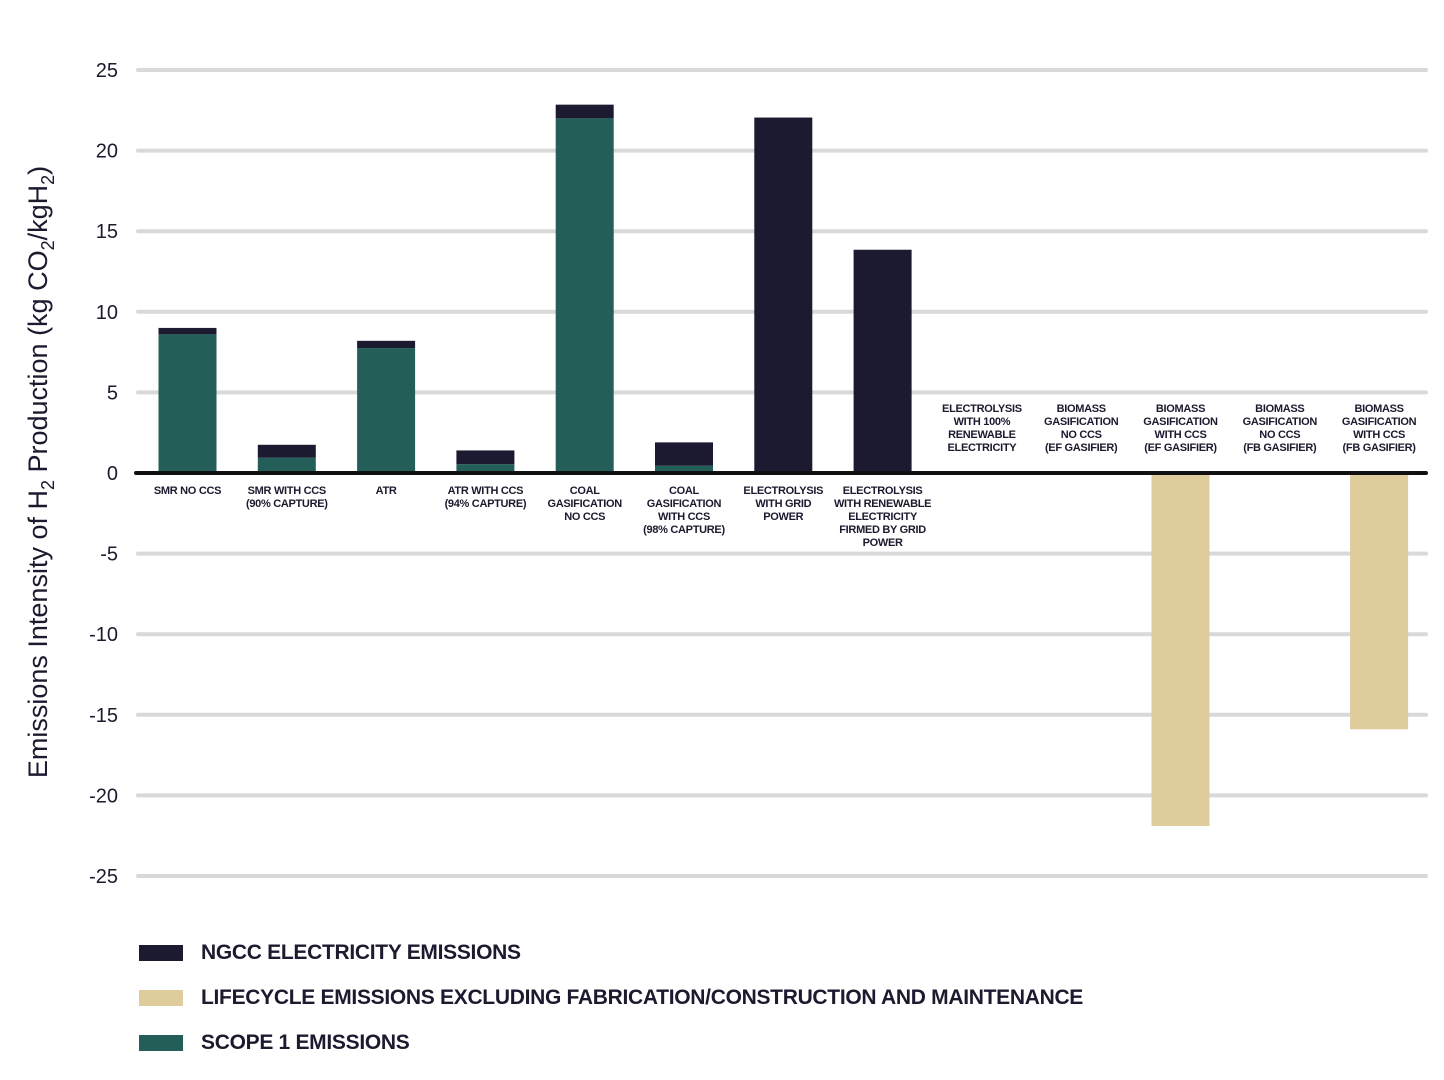 This screenshot has height=1080, width=1444. I want to click on y-axis-ticks: 25 20 15 10 5 0 -5 -10 -15 -20 -25, so click(103, 474).